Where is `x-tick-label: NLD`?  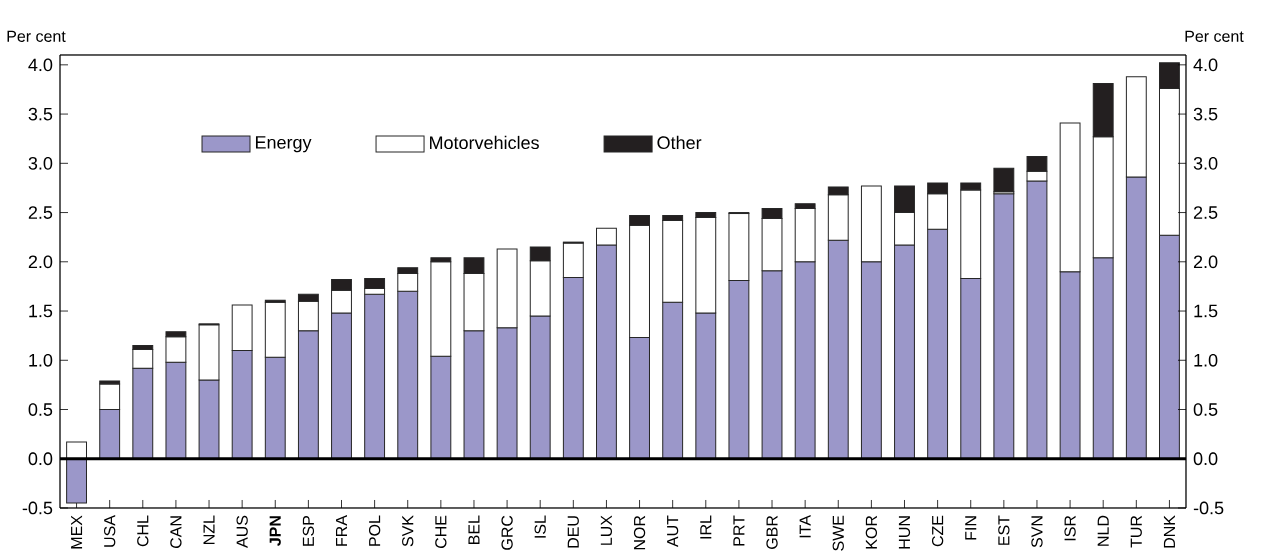 x-tick-label: NLD is located at coordinates (1103, 530).